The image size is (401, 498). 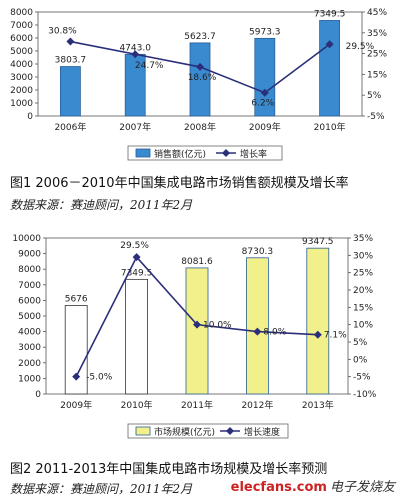 What do you see at coordinates (26, 239) in the screenshot?
I see `y-left-tick-label: 10000` at bounding box center [26, 239].